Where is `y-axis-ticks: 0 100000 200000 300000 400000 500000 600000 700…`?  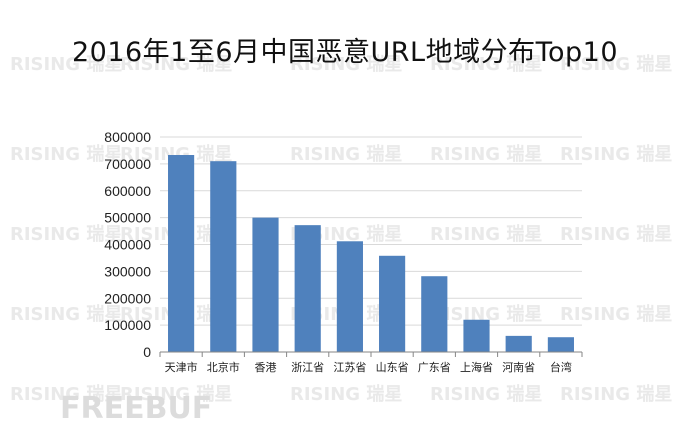
y-axis-ticks: 0 100000 200000 300000 400000 500000 600000 700… is located at coordinates (127, 244).